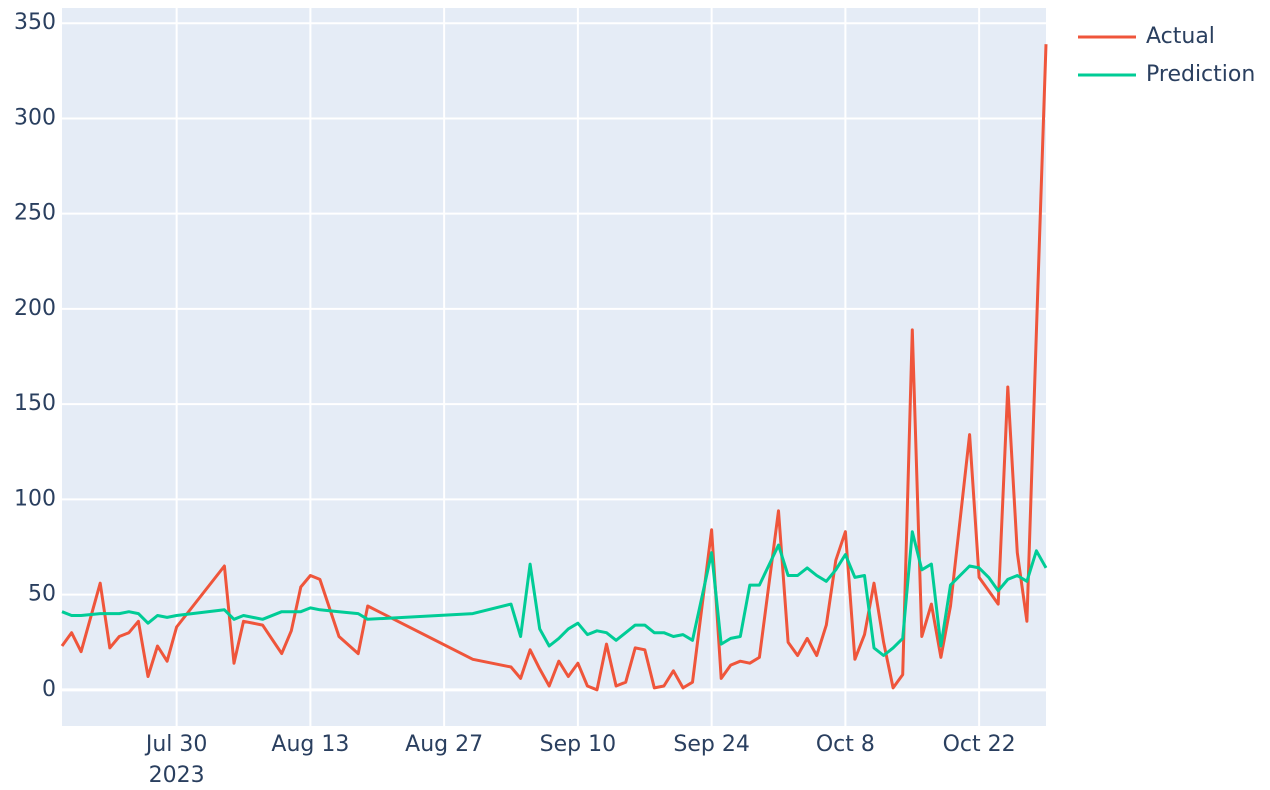 The height and width of the screenshot is (790, 1270). I want to click on y-tick-label: 50, so click(42, 594).